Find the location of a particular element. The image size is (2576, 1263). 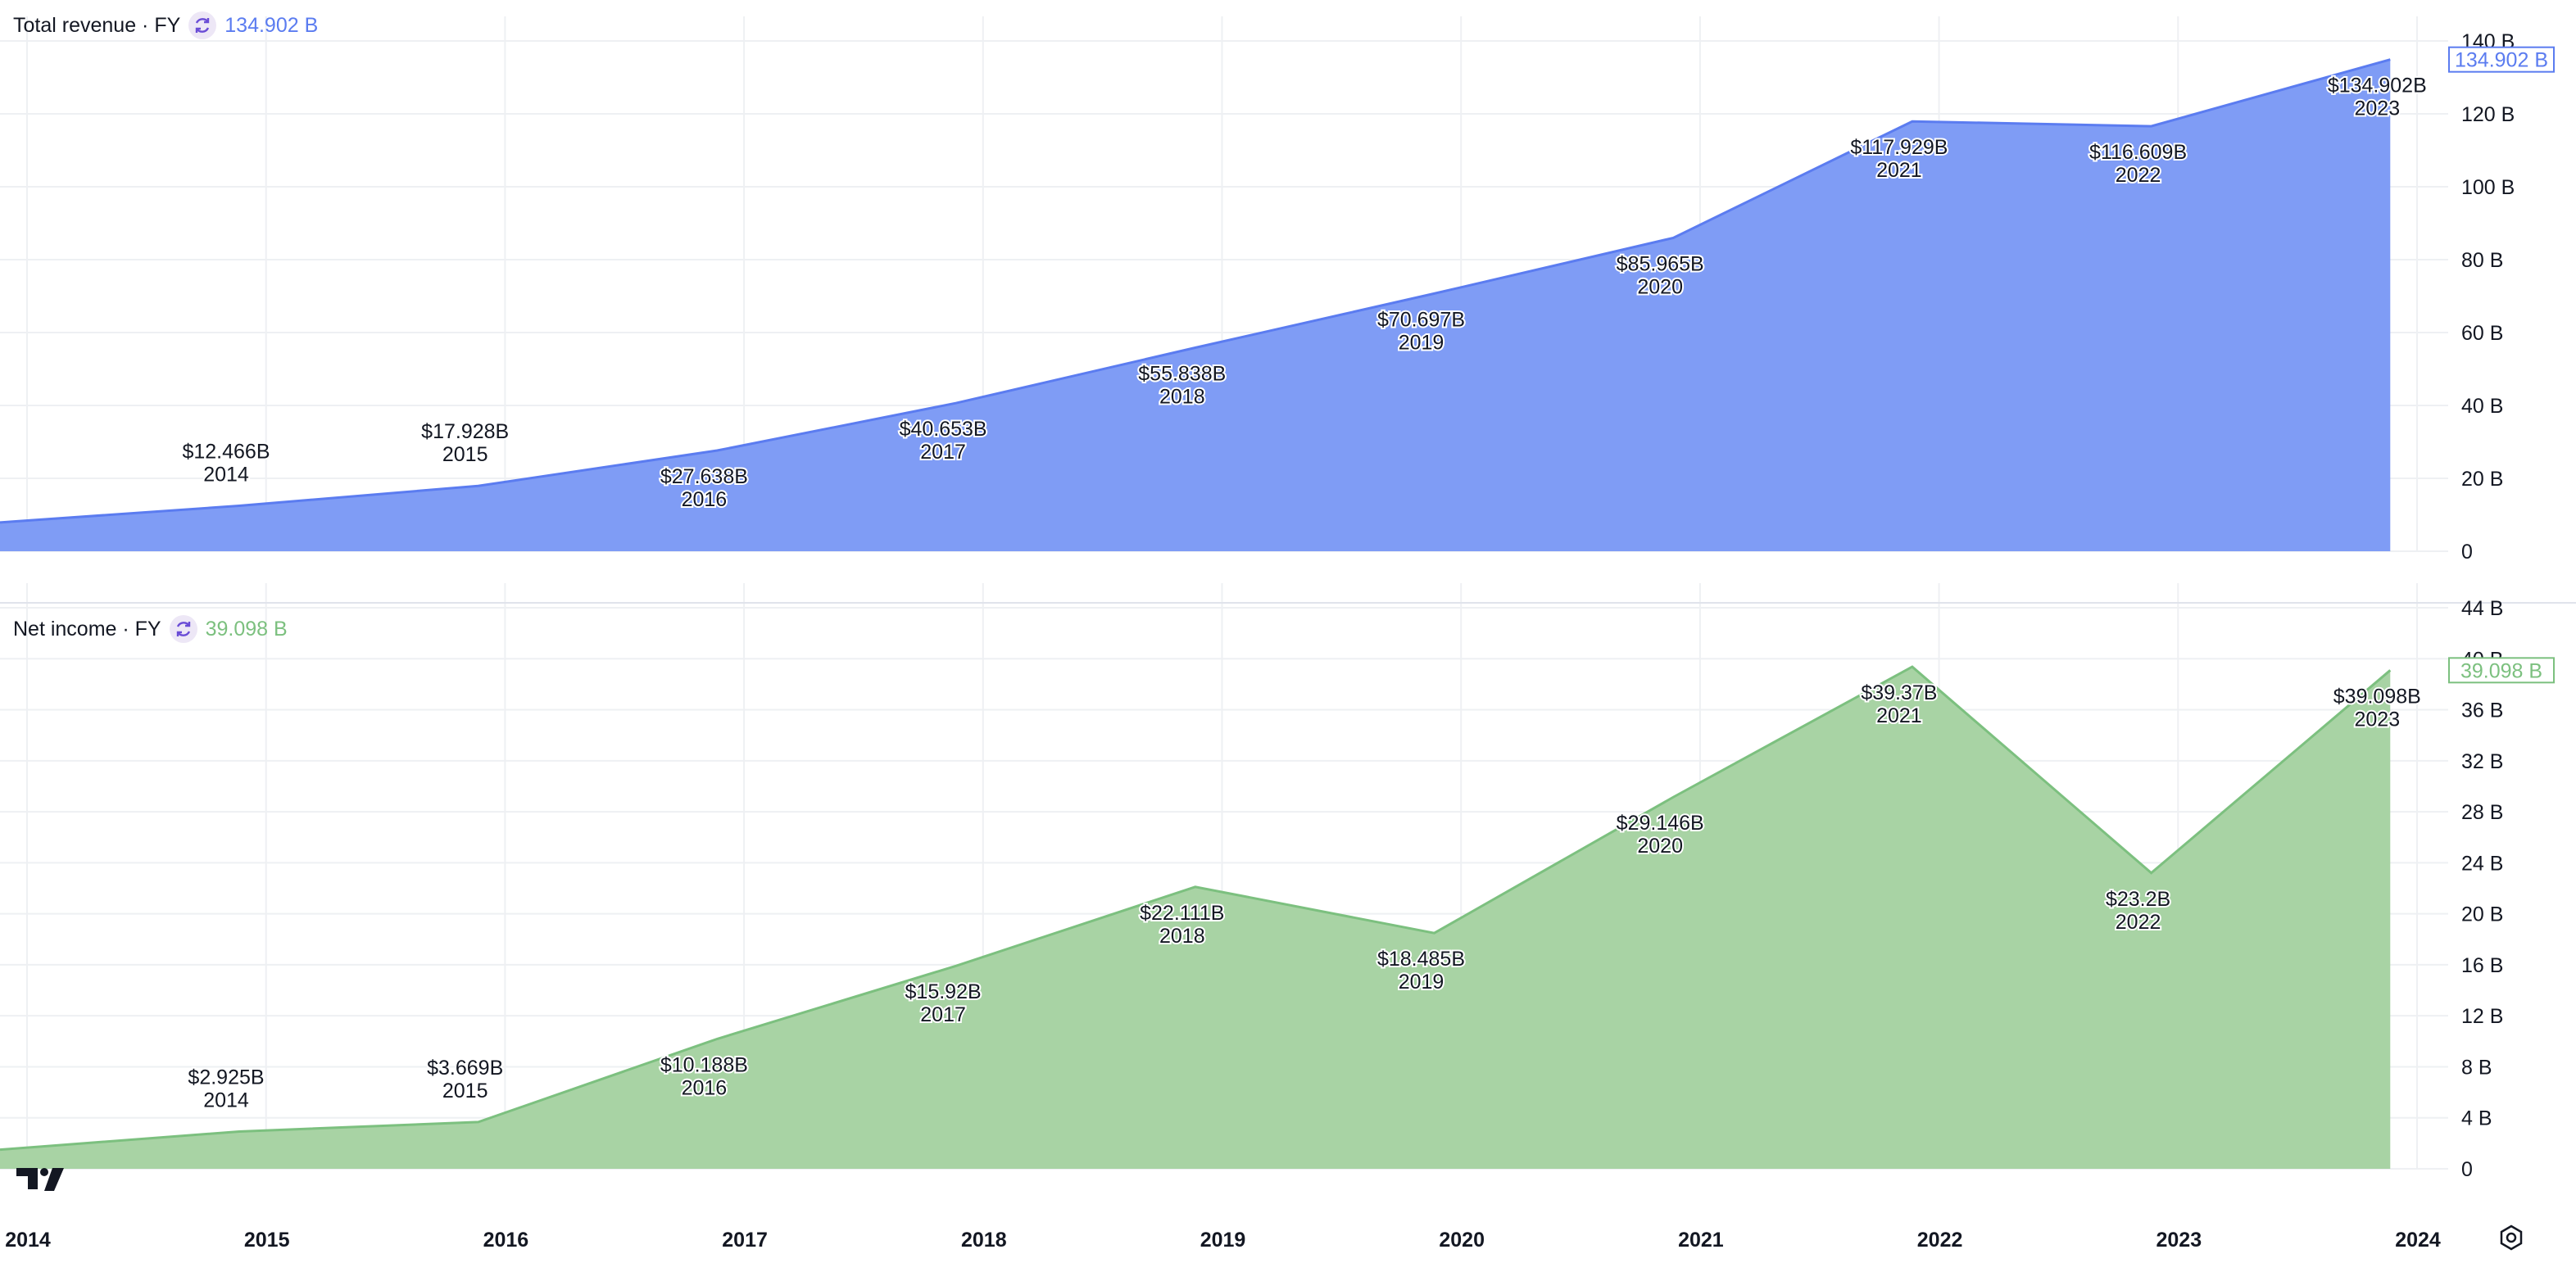

data-label-value: $55.838B is located at coordinates (1182, 375).